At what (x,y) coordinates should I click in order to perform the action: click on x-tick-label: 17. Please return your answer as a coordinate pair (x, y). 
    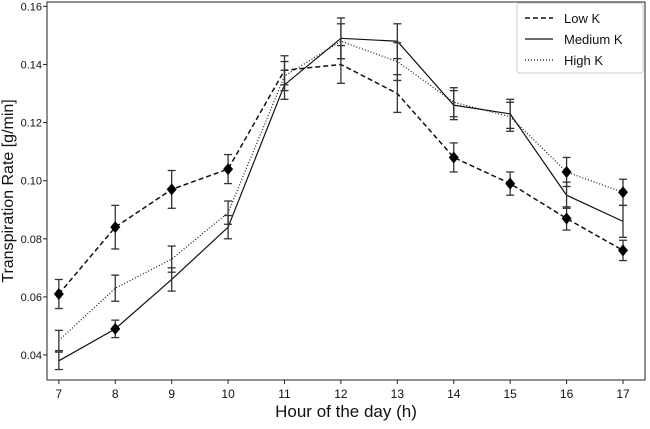
    Looking at the image, I should click on (623, 394).